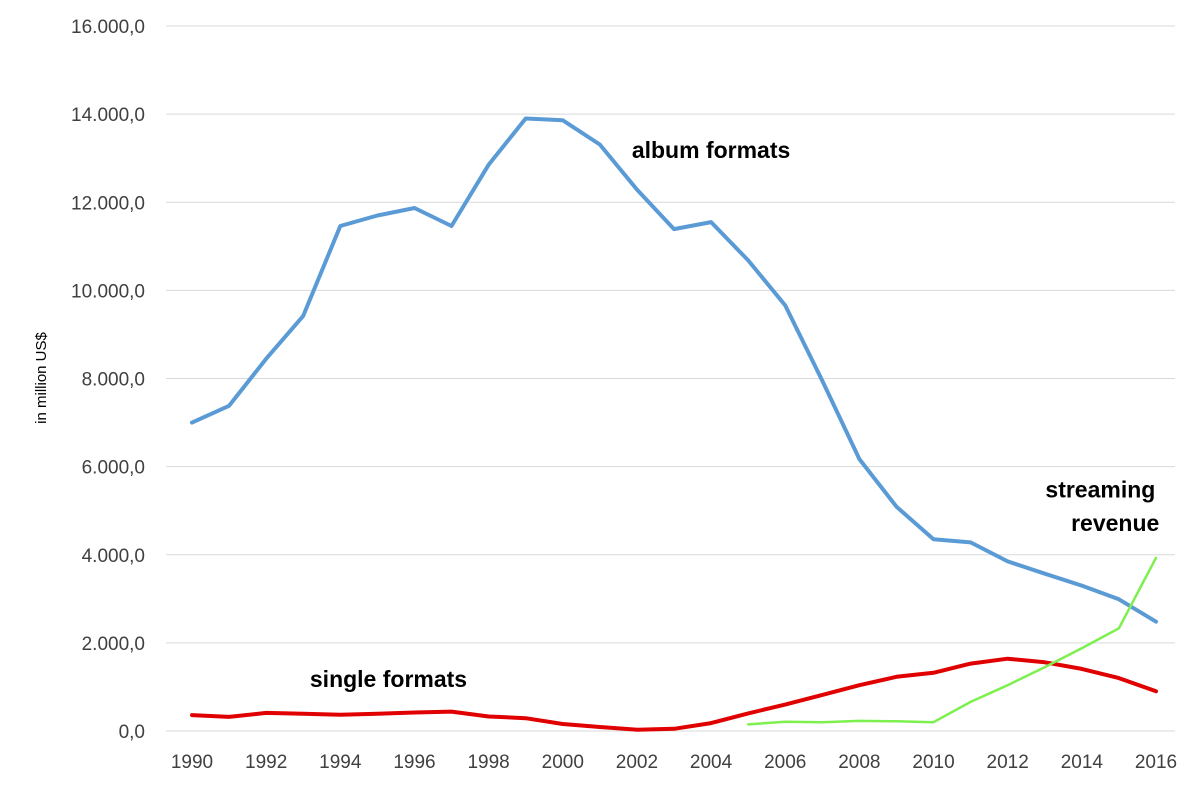 This screenshot has height=790, width=1200. Describe the element at coordinates (108, 115) in the screenshot. I see `y-tick-label: 14.000,0` at that location.